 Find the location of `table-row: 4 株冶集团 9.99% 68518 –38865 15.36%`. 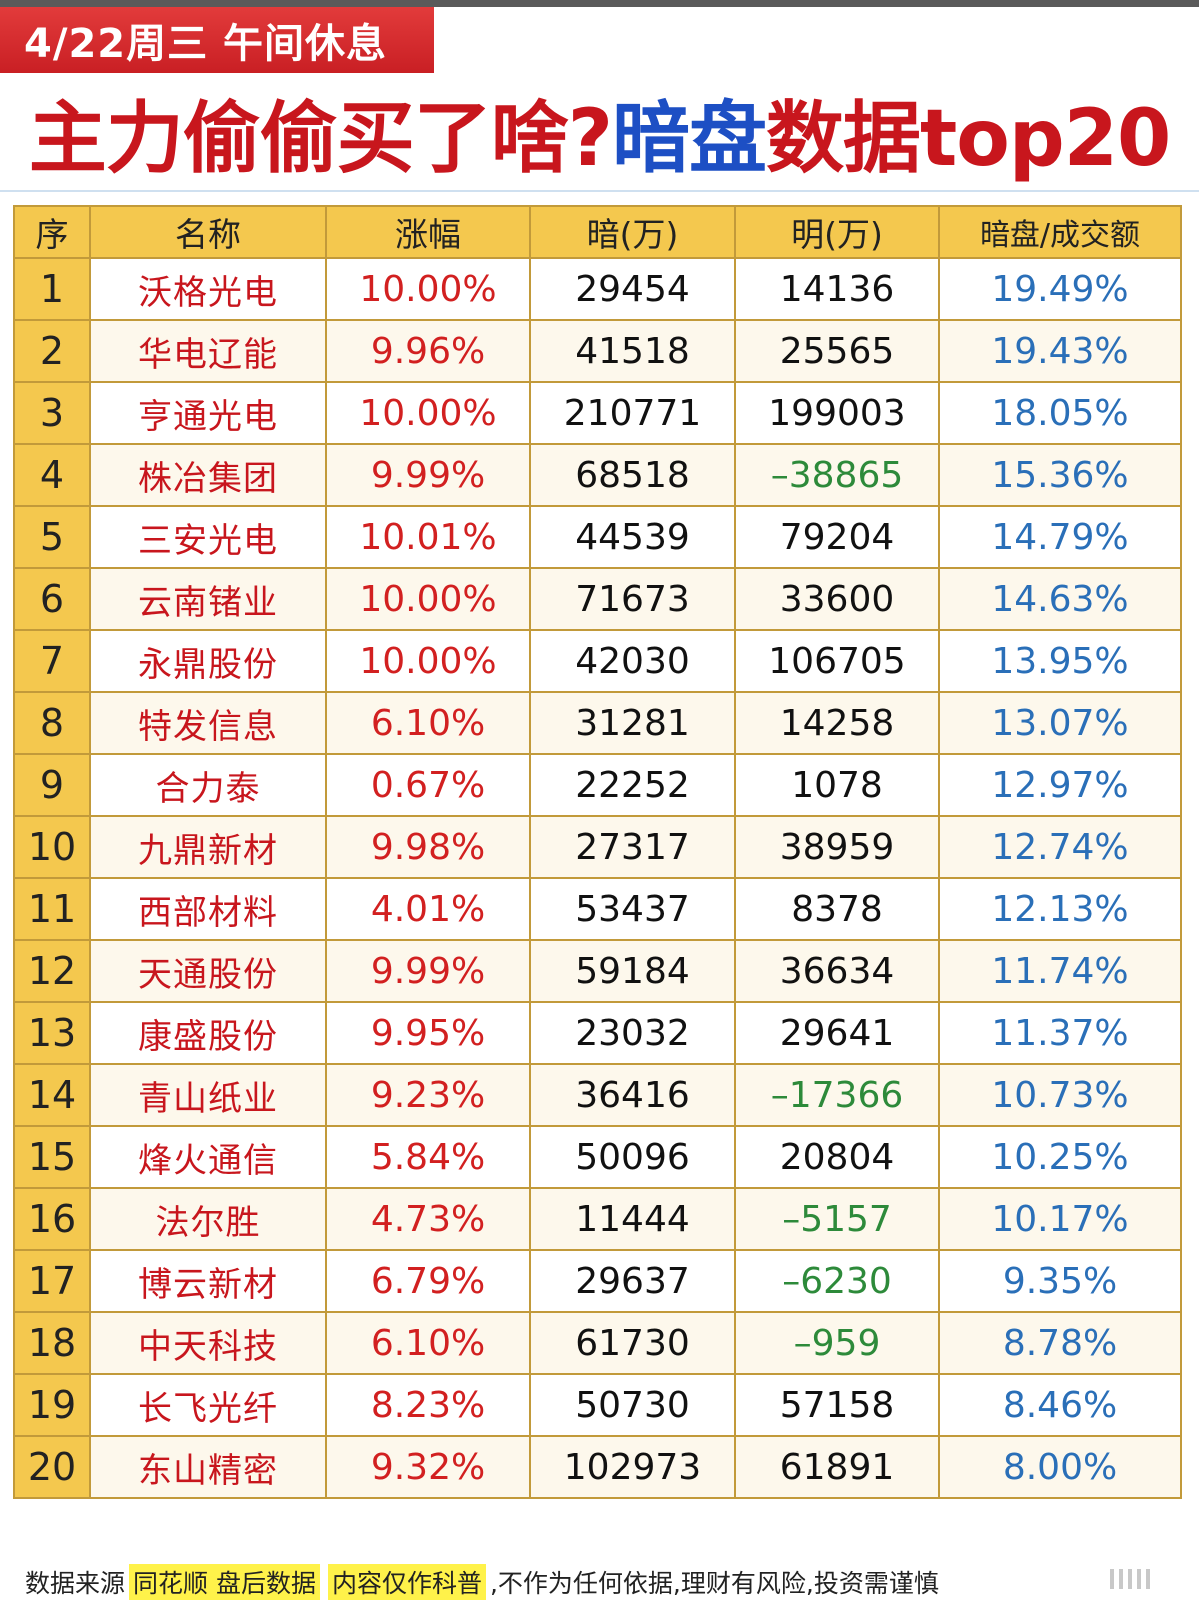

table-row: 4 株冶集团 9.99% 68518 –38865 15.36% is located at coordinates (597, 475).